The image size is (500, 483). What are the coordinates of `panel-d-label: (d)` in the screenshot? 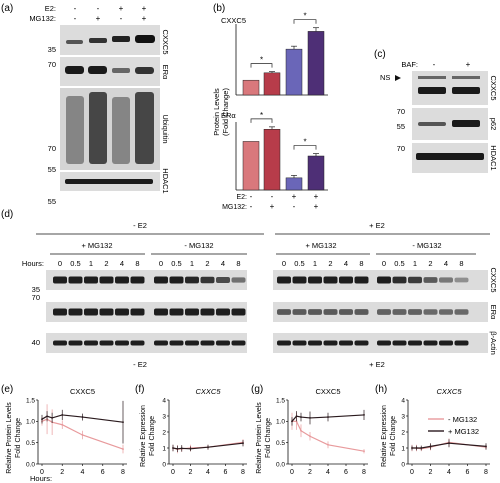 It's located at (7, 214).